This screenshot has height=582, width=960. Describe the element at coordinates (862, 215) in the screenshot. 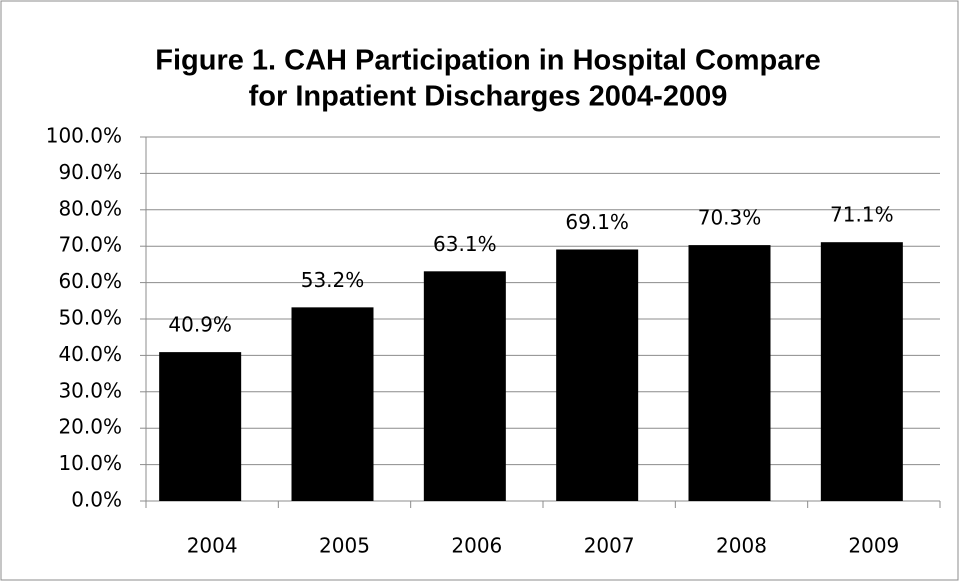

I see `data-label: 71.1%` at that location.